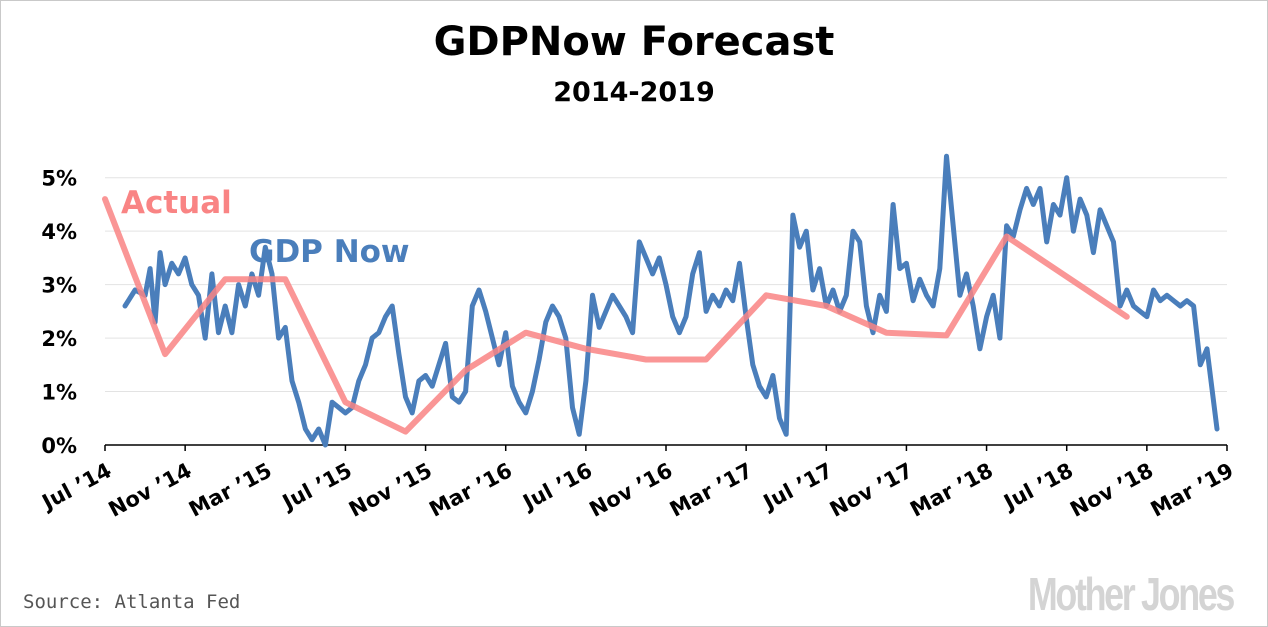  What do you see at coordinates (59, 446) in the screenshot?
I see `y-tick-label: 0%` at bounding box center [59, 446].